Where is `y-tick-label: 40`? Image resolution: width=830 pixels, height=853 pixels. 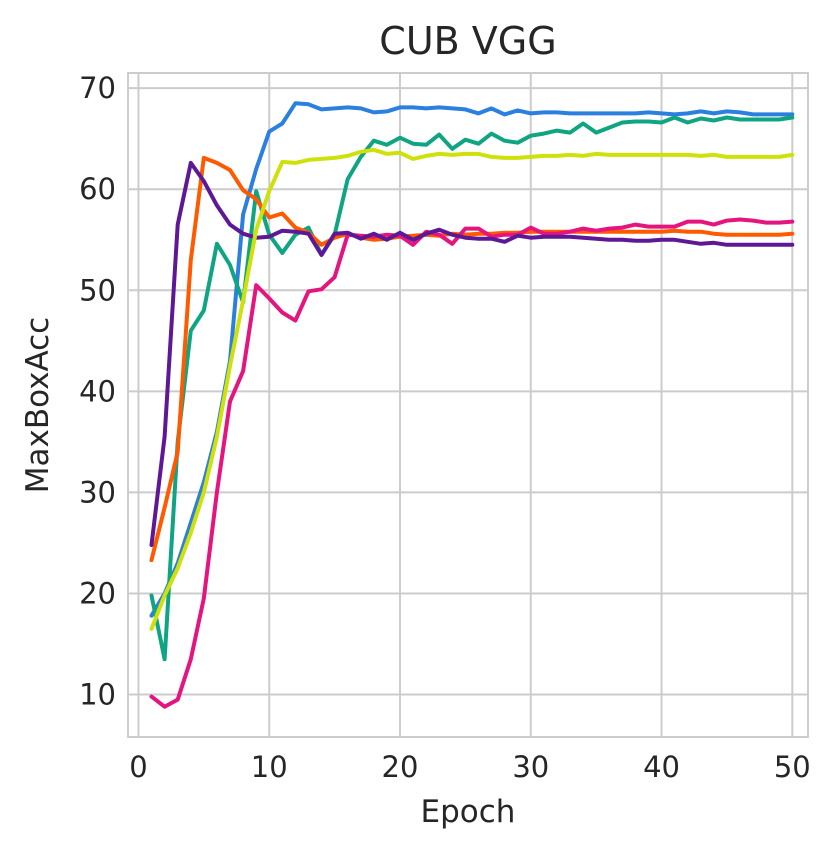 y-tick-label: 40 is located at coordinates (97, 391).